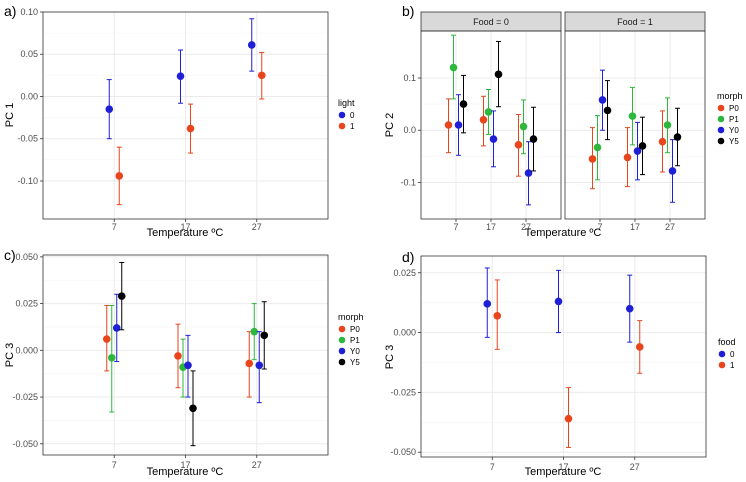 This screenshot has height=482, width=746. Describe the element at coordinates (10, 115) in the screenshot. I see `y-axis-title: PC 1` at that location.